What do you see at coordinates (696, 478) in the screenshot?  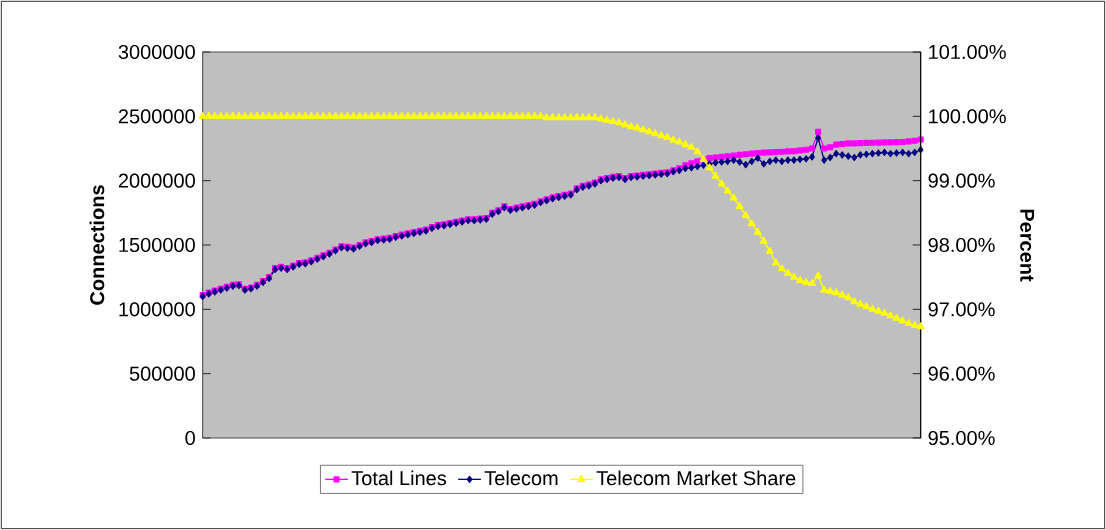 I see `legend-label: Telecom Market Share` at bounding box center [696, 478].